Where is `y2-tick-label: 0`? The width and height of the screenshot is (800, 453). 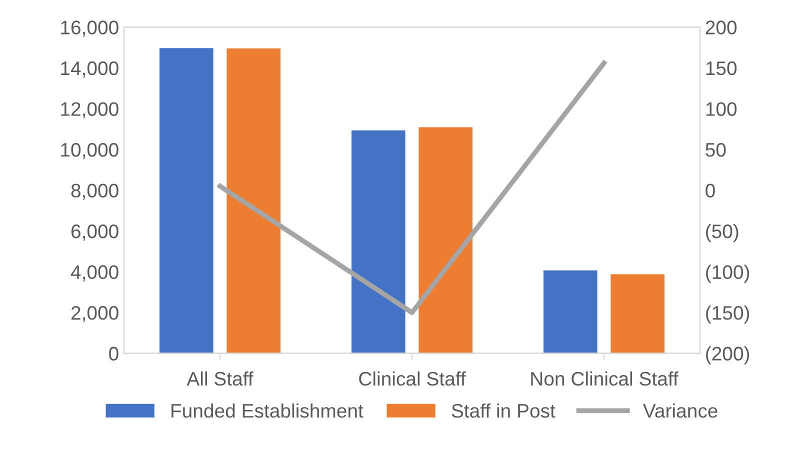
y2-tick-label: 0 is located at coordinates (710, 191).